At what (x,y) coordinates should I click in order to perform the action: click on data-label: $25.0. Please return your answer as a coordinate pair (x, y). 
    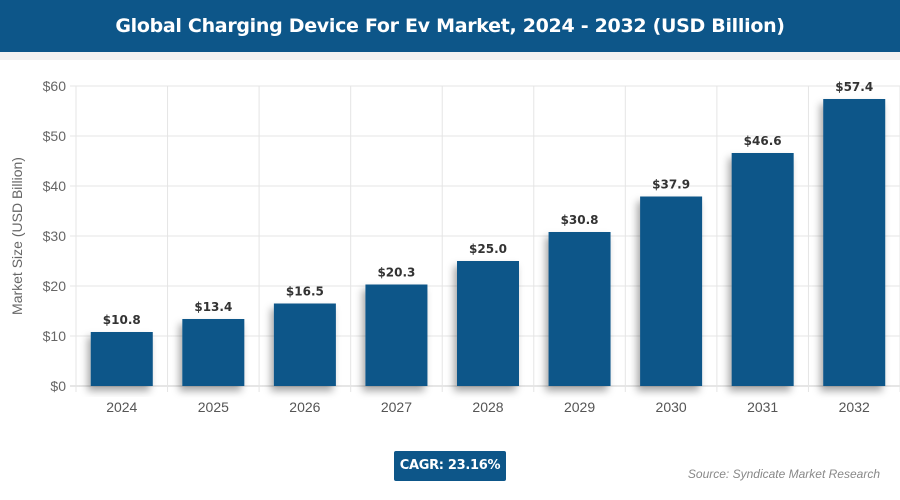
    Looking at the image, I should click on (488, 249).